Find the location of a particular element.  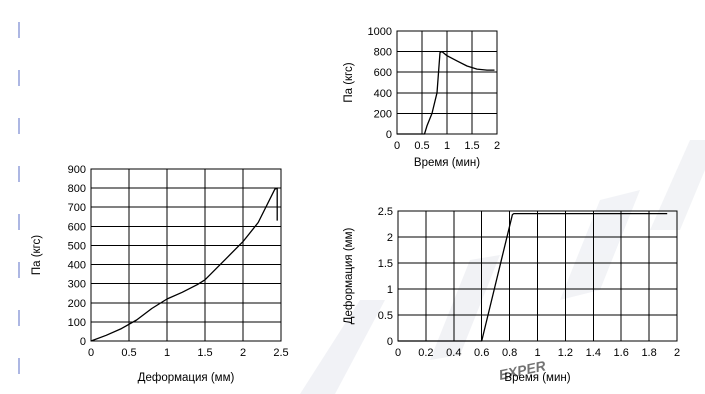

y-tick-label: 1000 is located at coordinates (380, 32).